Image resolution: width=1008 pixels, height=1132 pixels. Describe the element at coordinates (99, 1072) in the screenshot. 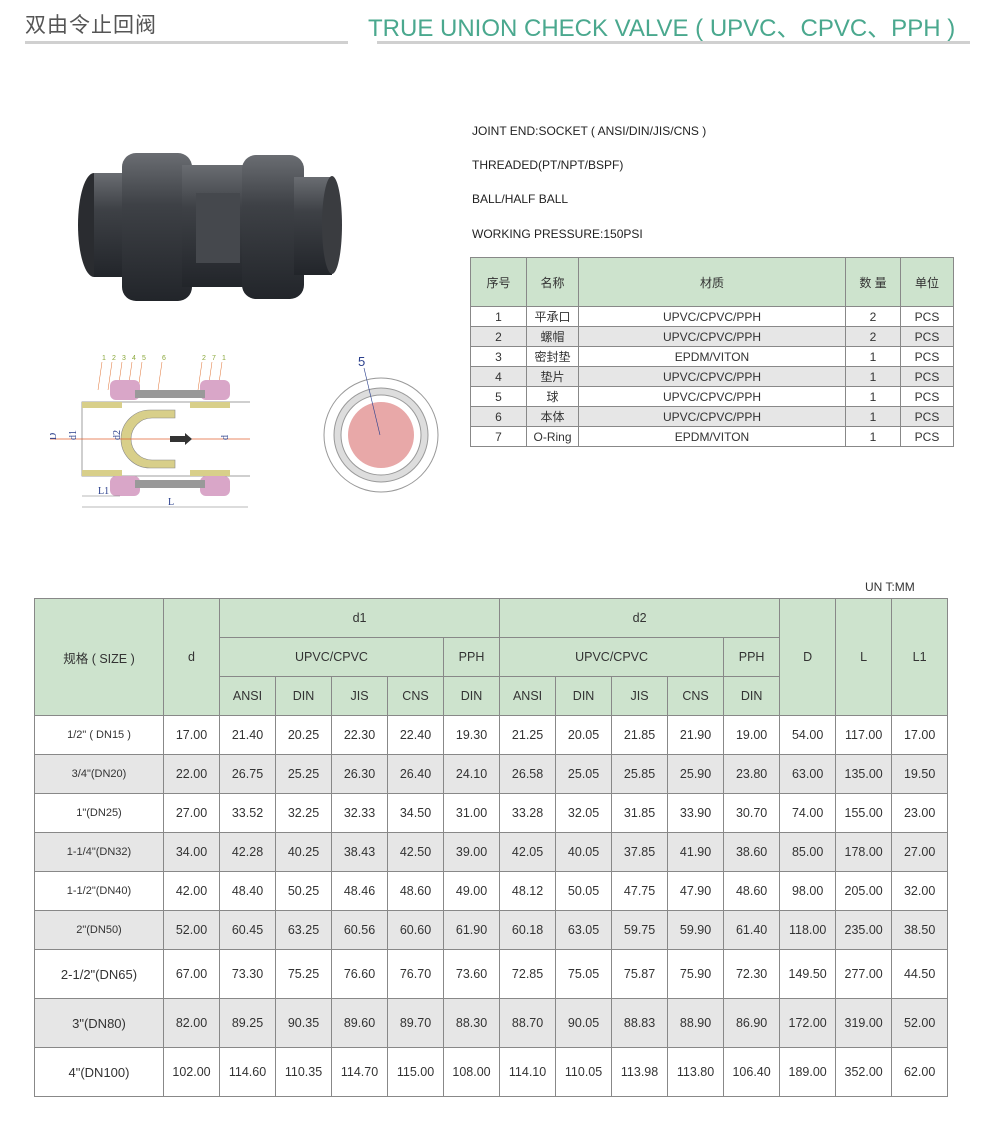

I see `size-cell: 4"(DN100)` at that location.